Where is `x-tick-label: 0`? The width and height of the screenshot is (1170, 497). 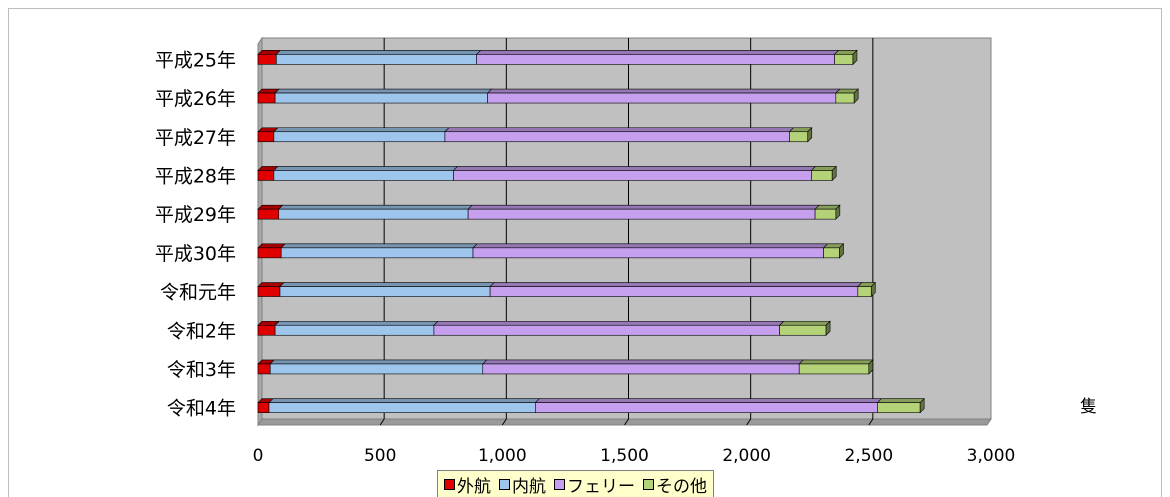
x-tick-label: 0 is located at coordinates (258, 456).